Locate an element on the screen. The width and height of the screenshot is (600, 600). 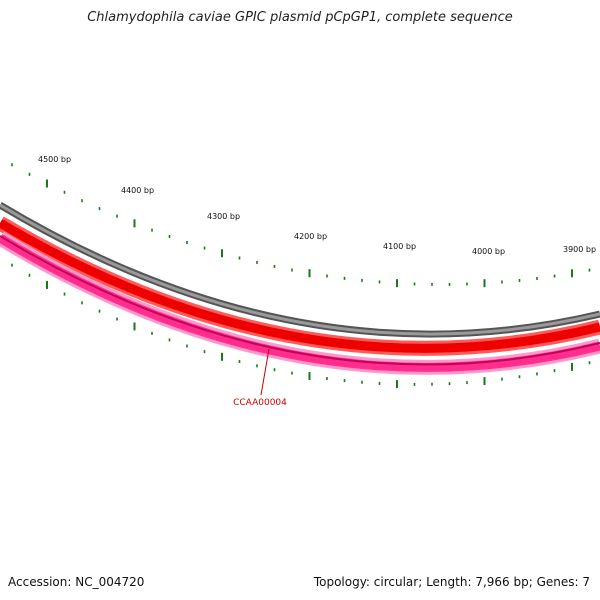
scale-label: 3900 bp is located at coordinates (579, 249).